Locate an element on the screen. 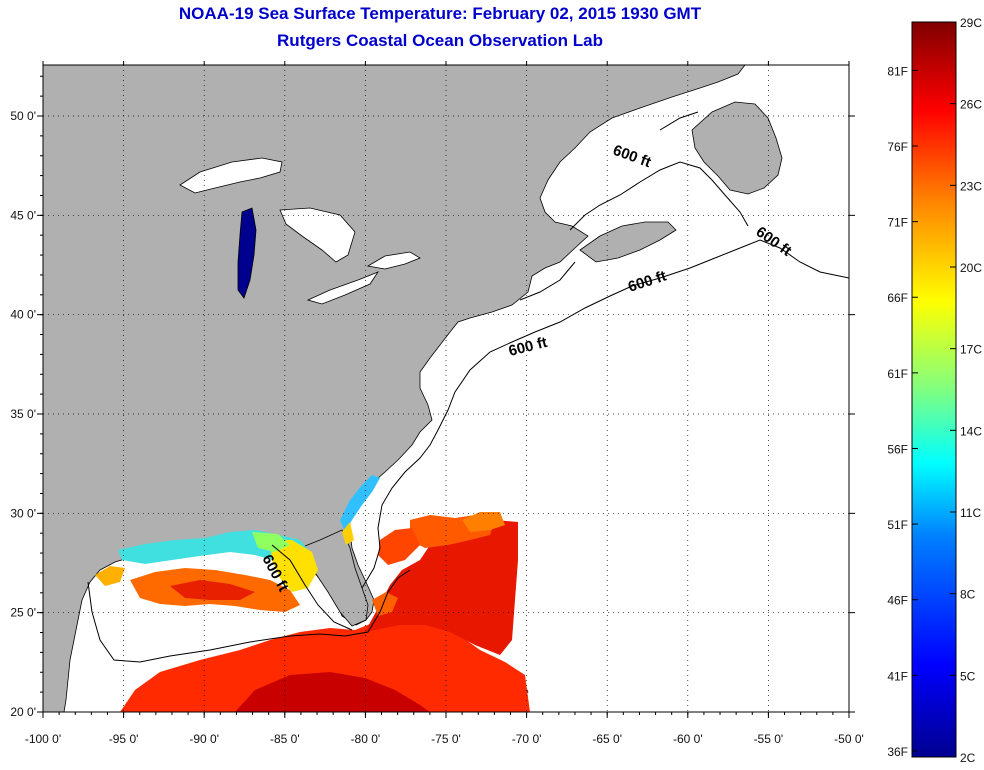 This screenshot has height=770, width=984. lon-tick-label: -80 0' is located at coordinates (366, 739).